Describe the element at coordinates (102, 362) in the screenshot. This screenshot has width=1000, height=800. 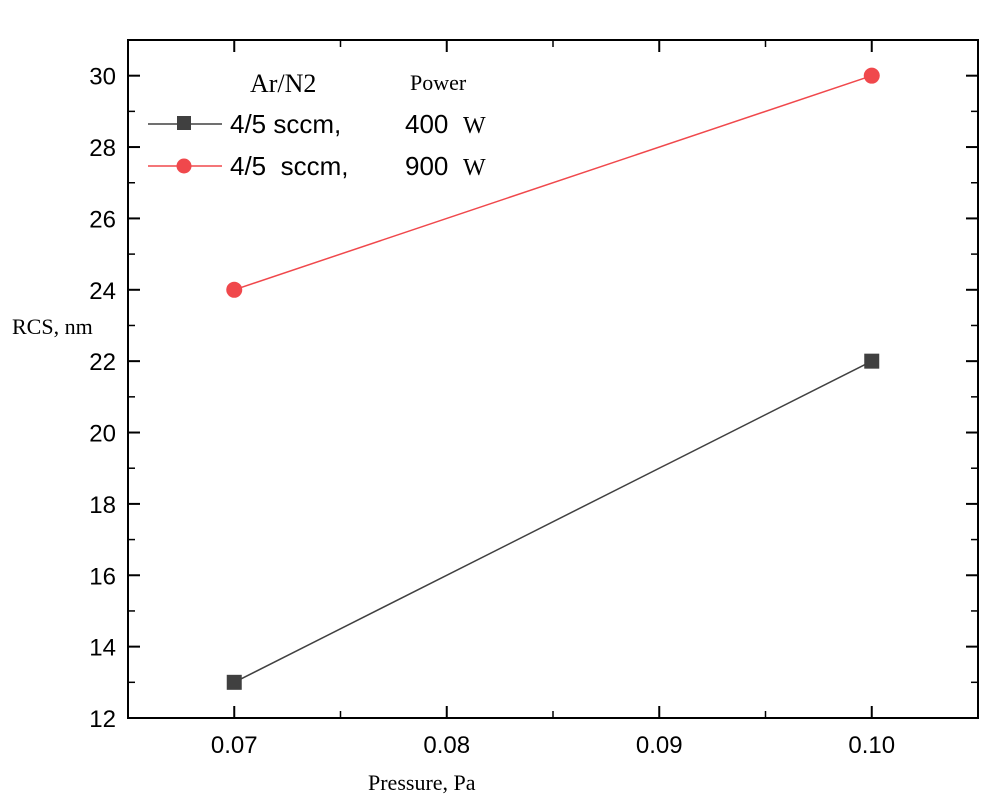
I see `y-tick-label: 22` at that location.